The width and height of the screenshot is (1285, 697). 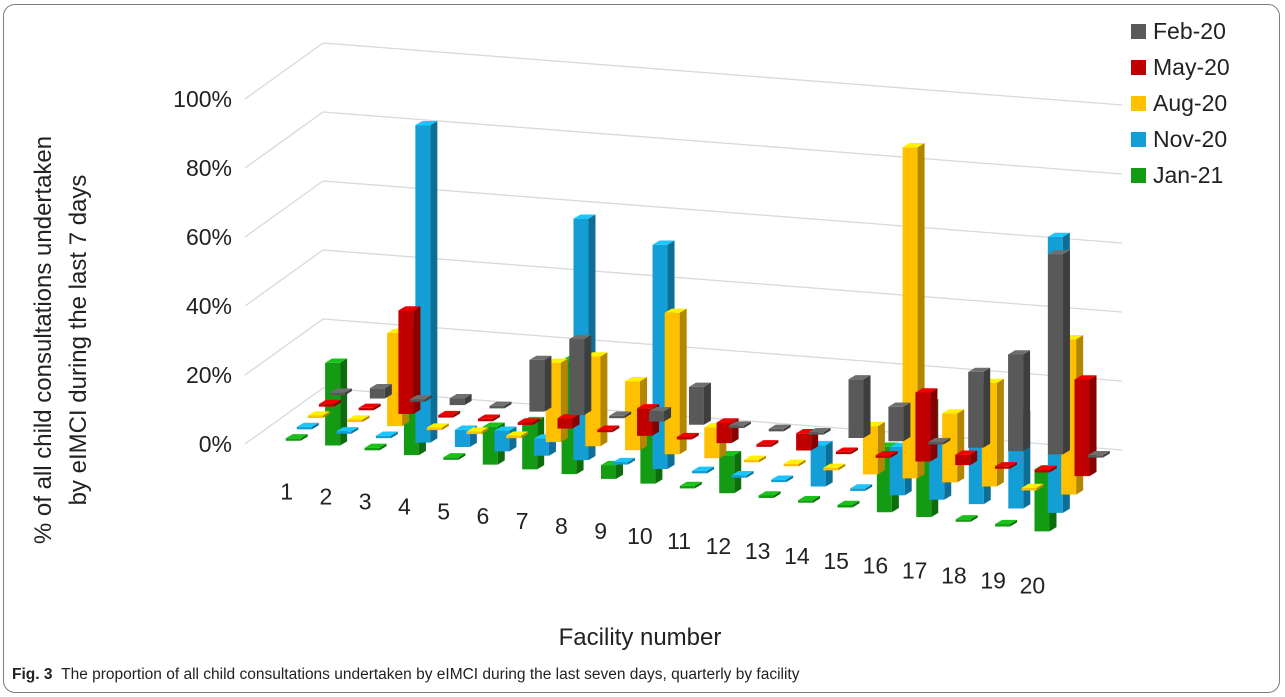 What do you see at coordinates (404, 506) in the screenshot?
I see `x-tick-label: 4` at bounding box center [404, 506].